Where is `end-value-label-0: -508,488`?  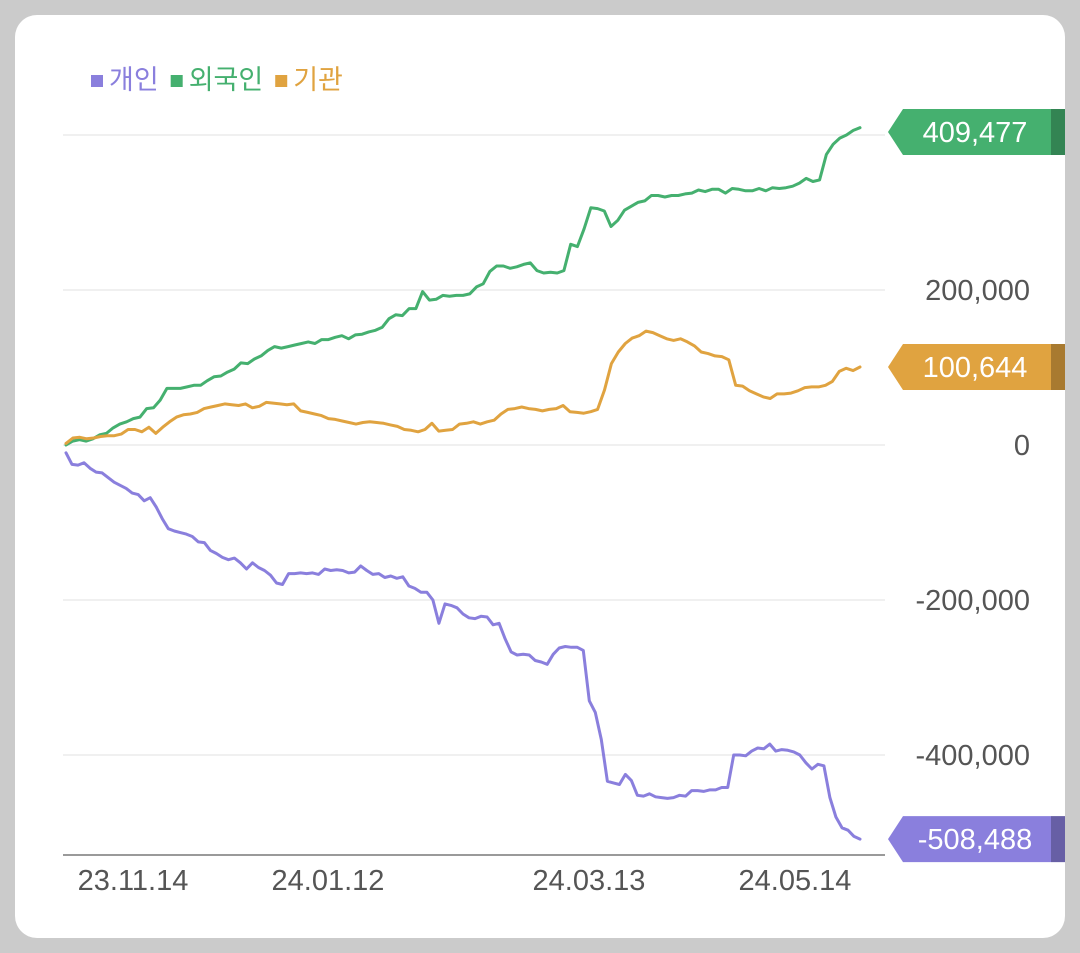 end-value-label-0: -508,488 is located at coordinates (975, 840).